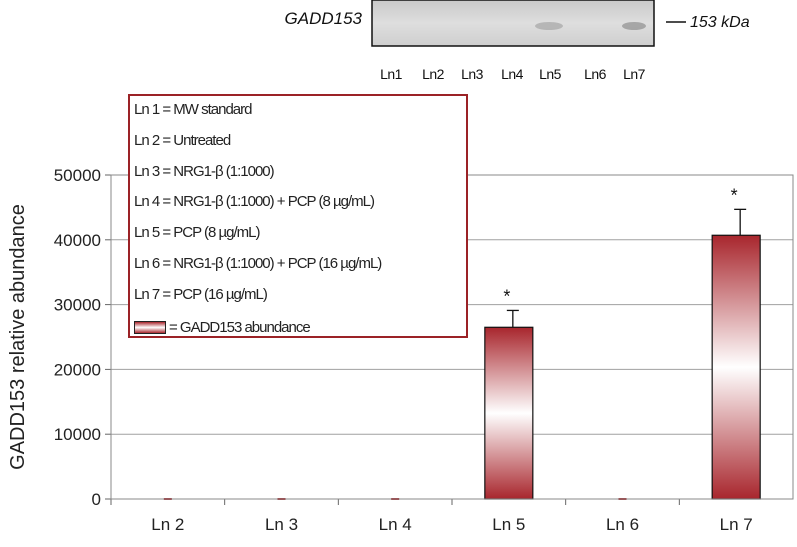 The width and height of the screenshot is (797, 547). I want to click on y-tick-labels: 0 10000 20000 30000 40000 50000, so click(82, 337).